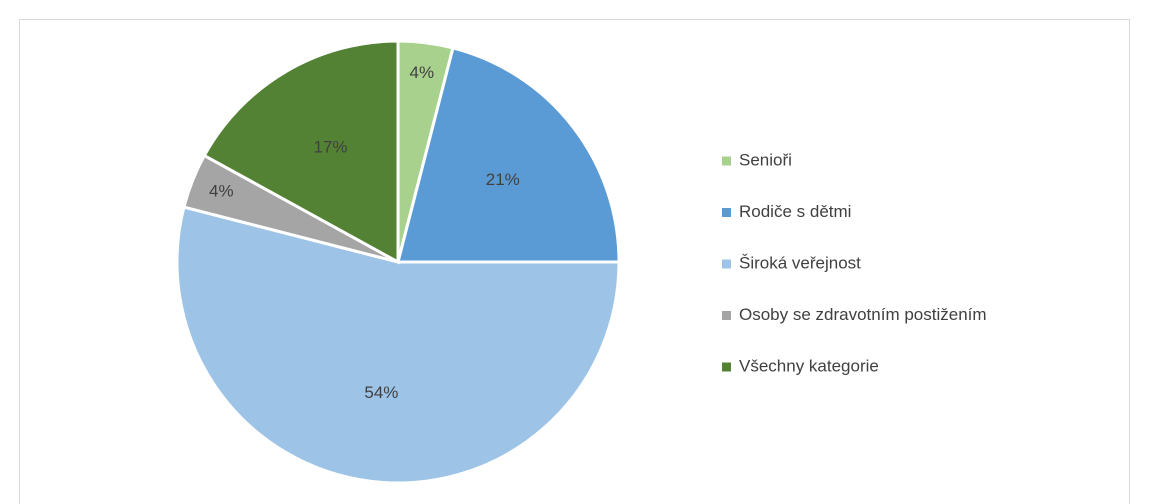  Describe the element at coordinates (800, 262) in the screenshot. I see `legend-label: Široká veřejnost` at that location.